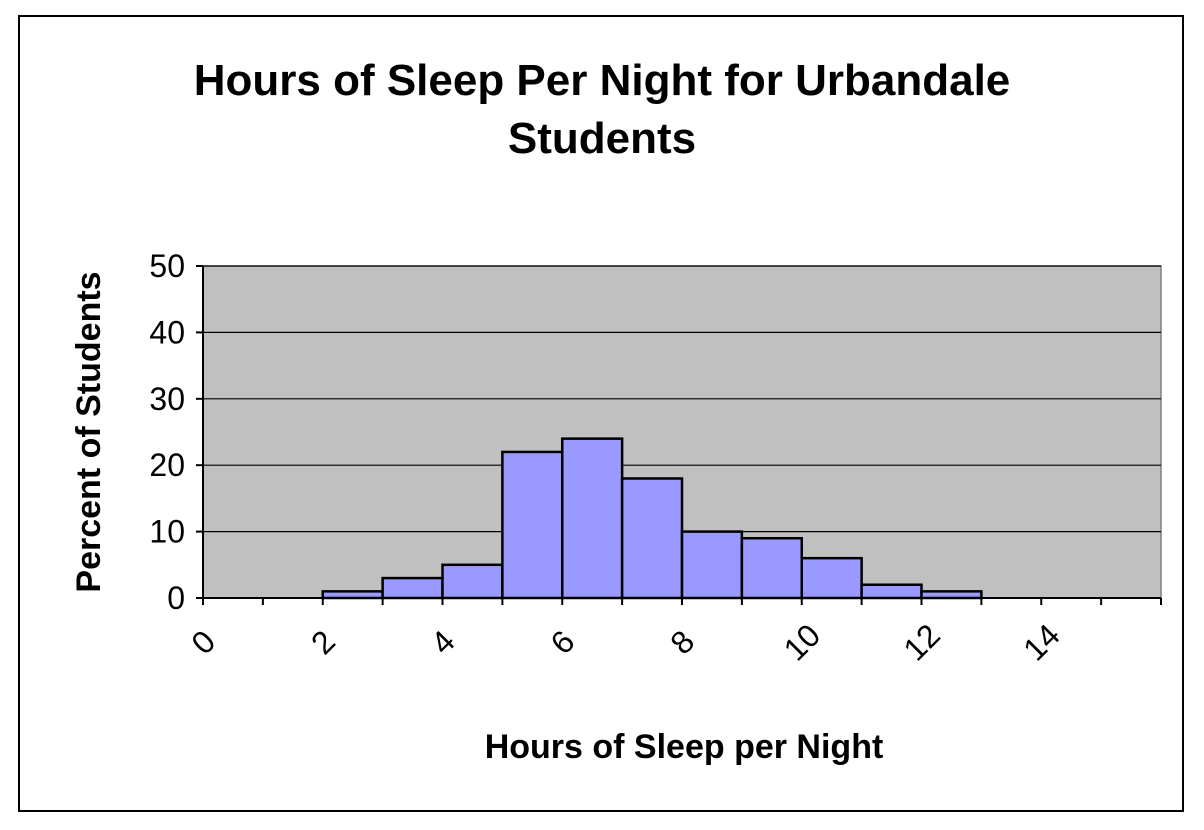  What do you see at coordinates (167, 532) in the screenshot?
I see `y-tick-label: 10` at bounding box center [167, 532].